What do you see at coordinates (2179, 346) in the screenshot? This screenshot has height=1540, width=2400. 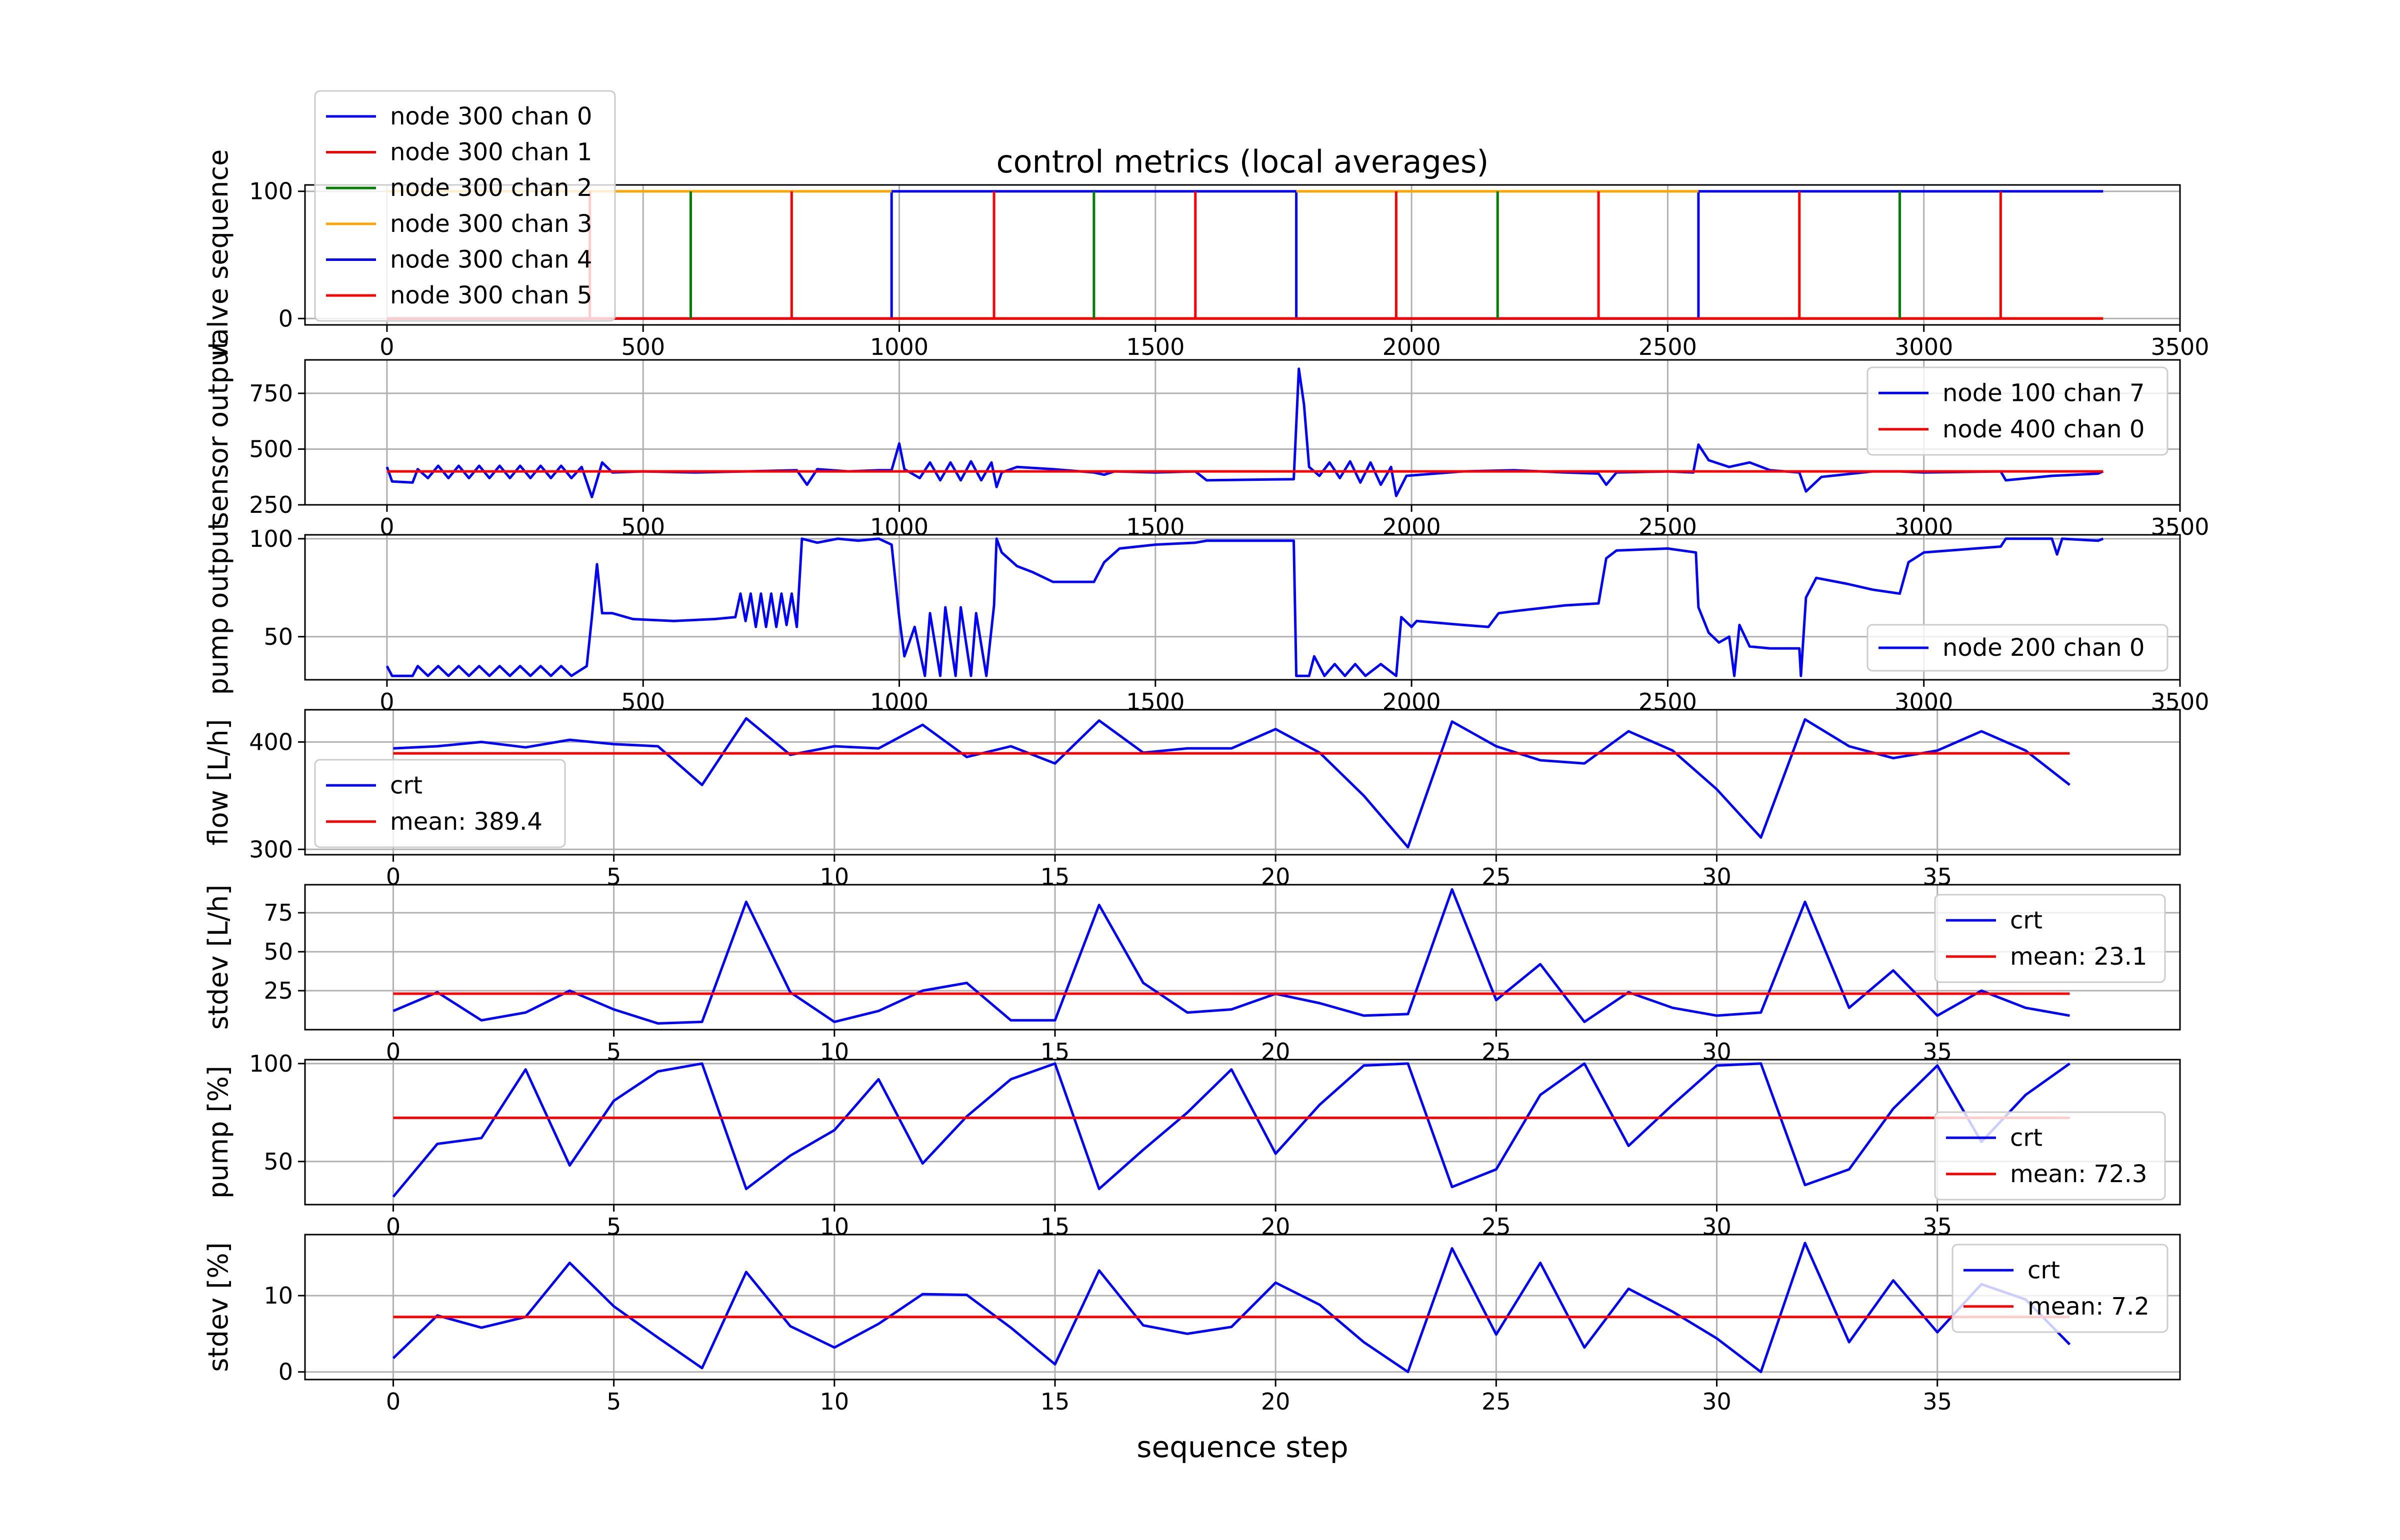 I see `x-tick-label: 3500` at bounding box center [2179, 346].